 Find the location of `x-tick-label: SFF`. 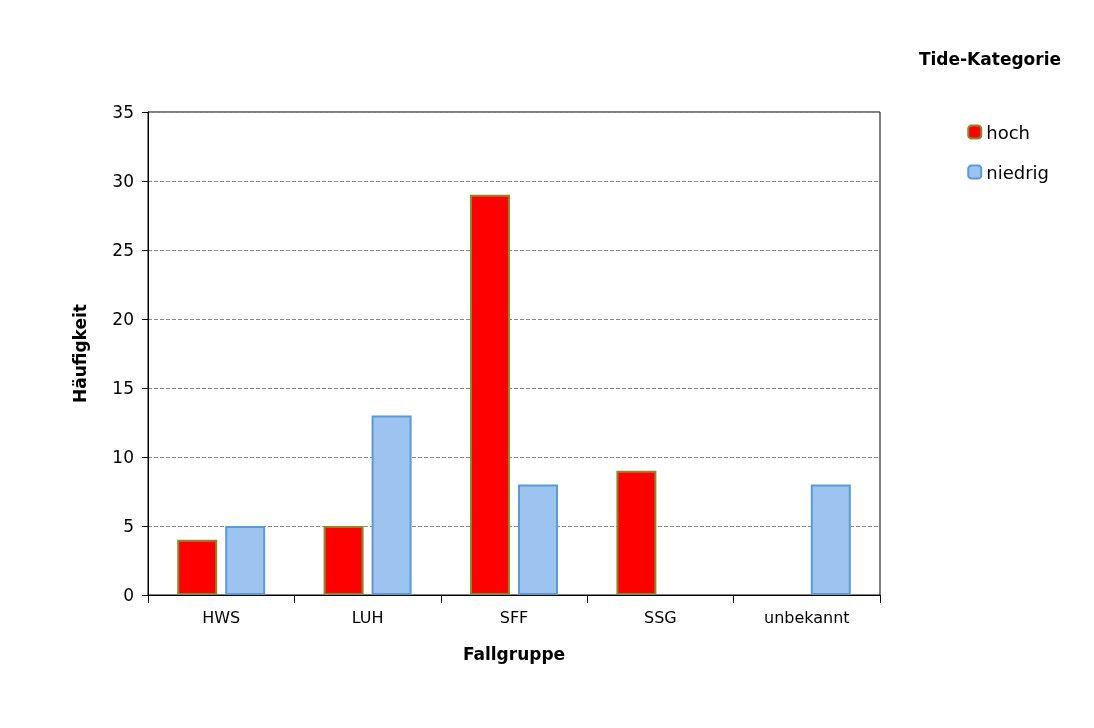

x-tick-label: SFF is located at coordinates (514, 617).